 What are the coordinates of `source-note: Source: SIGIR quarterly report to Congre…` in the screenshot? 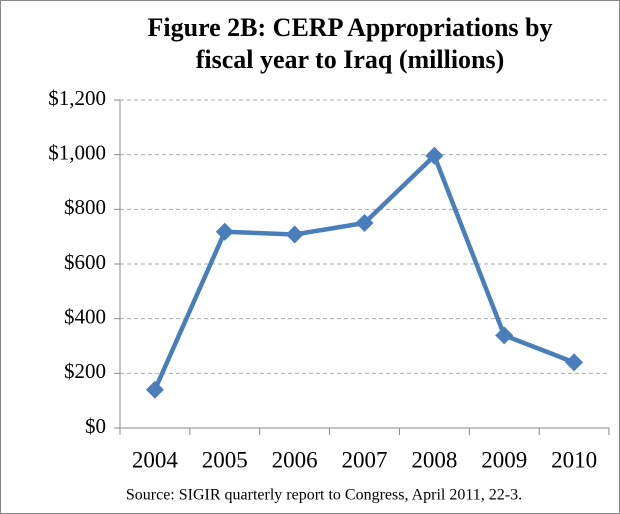 It's located at (324, 495).